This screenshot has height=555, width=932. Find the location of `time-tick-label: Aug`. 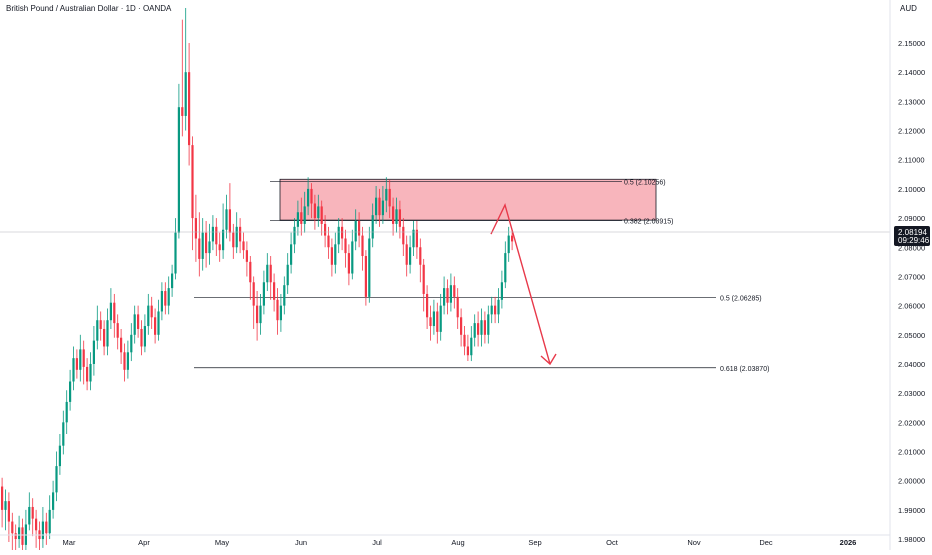

time-tick-label: Aug is located at coordinates (457, 542).